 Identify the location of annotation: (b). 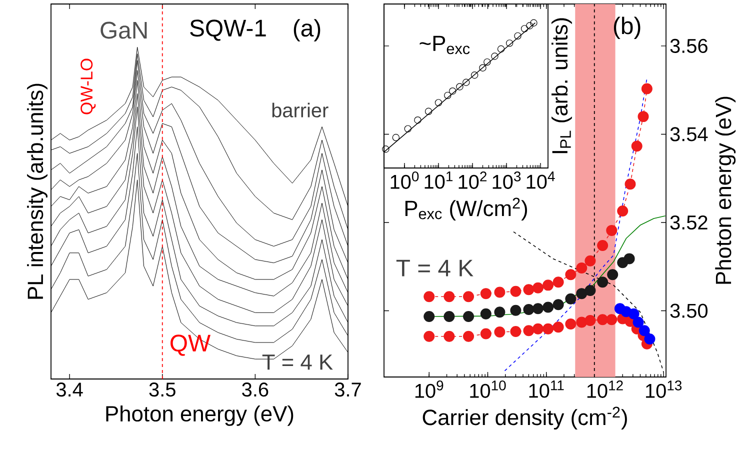
(627, 28).